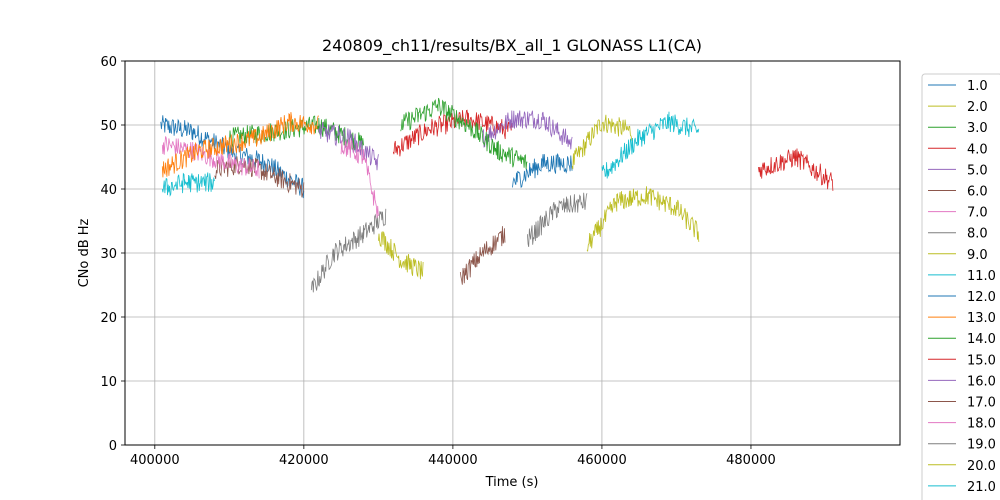 This screenshot has height=500, width=1000. I want to click on x-tick-label: 440000, so click(453, 460).